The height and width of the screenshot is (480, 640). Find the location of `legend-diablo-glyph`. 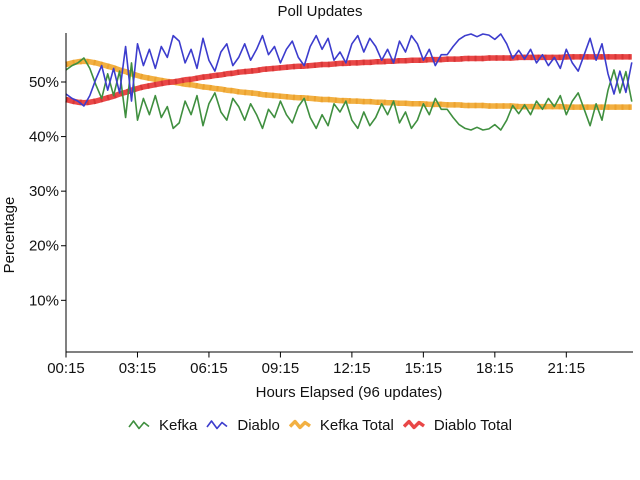

legend-diablo-glyph is located at coordinates (217, 425).